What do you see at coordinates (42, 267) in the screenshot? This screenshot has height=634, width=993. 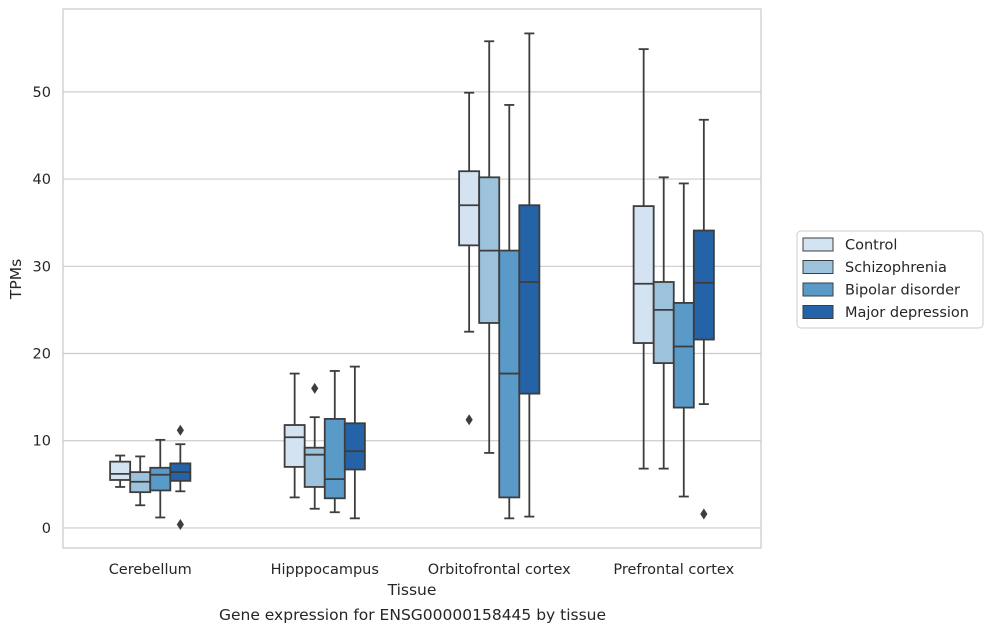 I see `y-tick-label: 30` at bounding box center [42, 267].